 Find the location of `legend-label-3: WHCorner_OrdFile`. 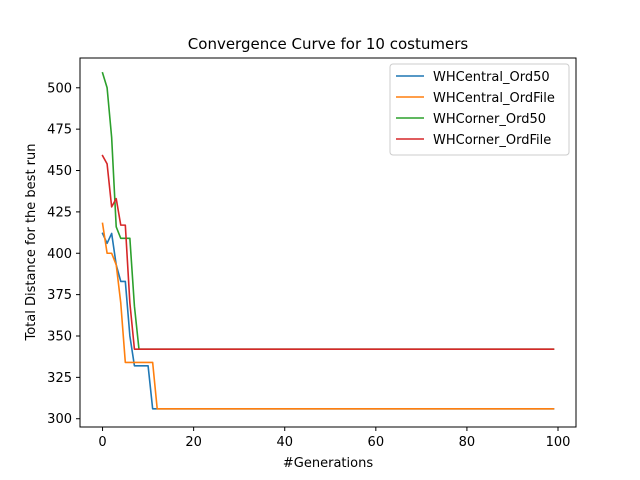

legend-label-3: WHCorner_OrdFile is located at coordinates (492, 140).